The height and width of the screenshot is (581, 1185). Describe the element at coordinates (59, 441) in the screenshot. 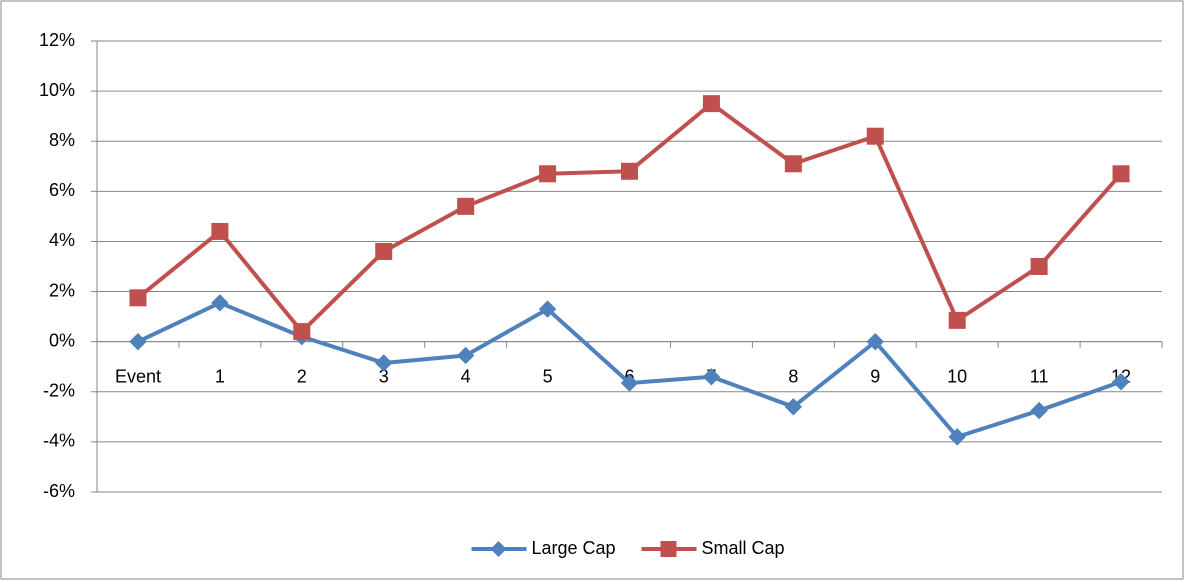

I see `y-tick-label: -4%` at that location.